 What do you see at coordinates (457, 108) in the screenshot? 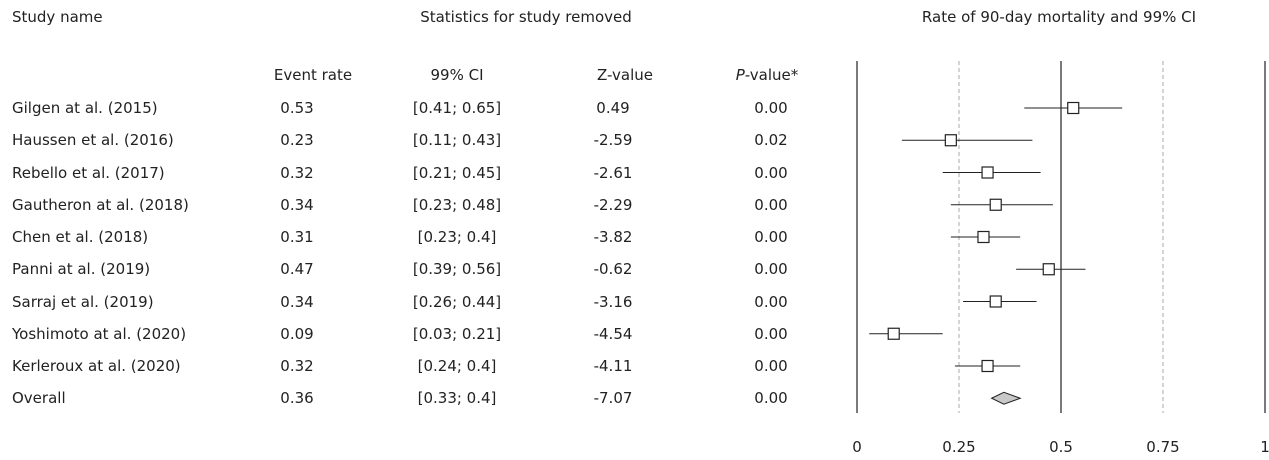
I see `ci-value: [0.41; 0.65]` at bounding box center [457, 108].